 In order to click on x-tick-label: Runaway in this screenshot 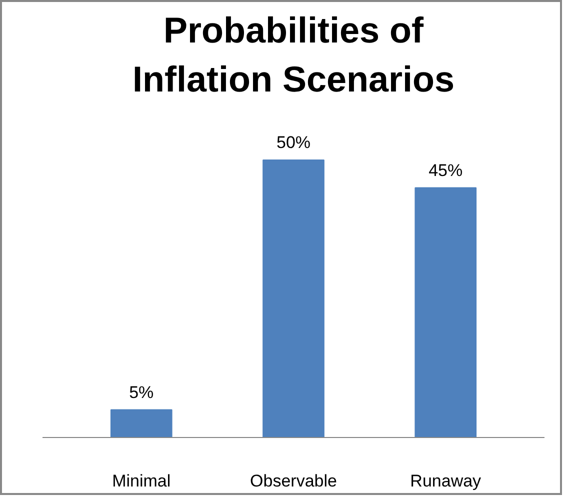, I will do `click(446, 481)`.